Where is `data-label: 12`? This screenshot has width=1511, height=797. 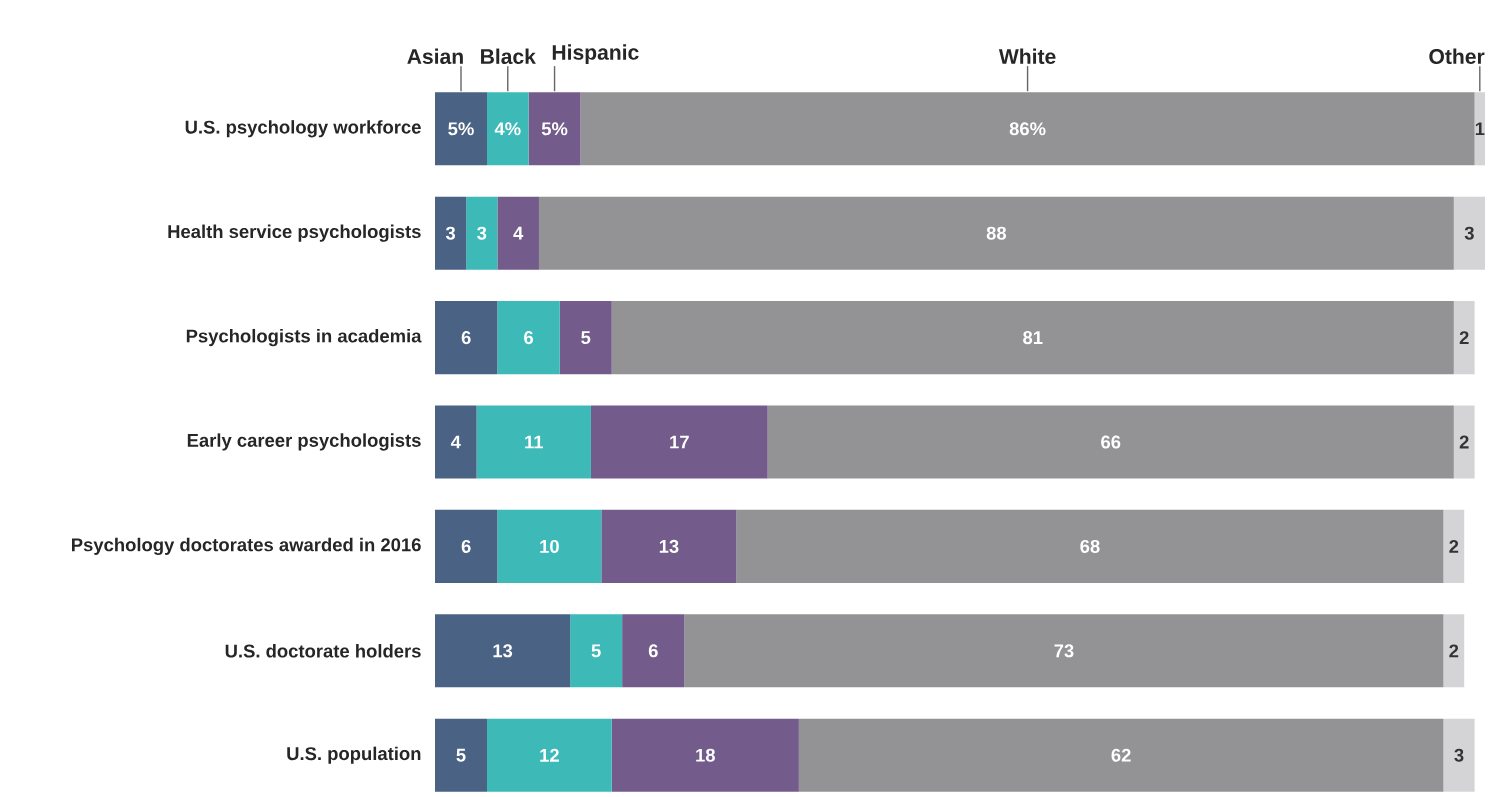
data-label: 12 is located at coordinates (549, 755).